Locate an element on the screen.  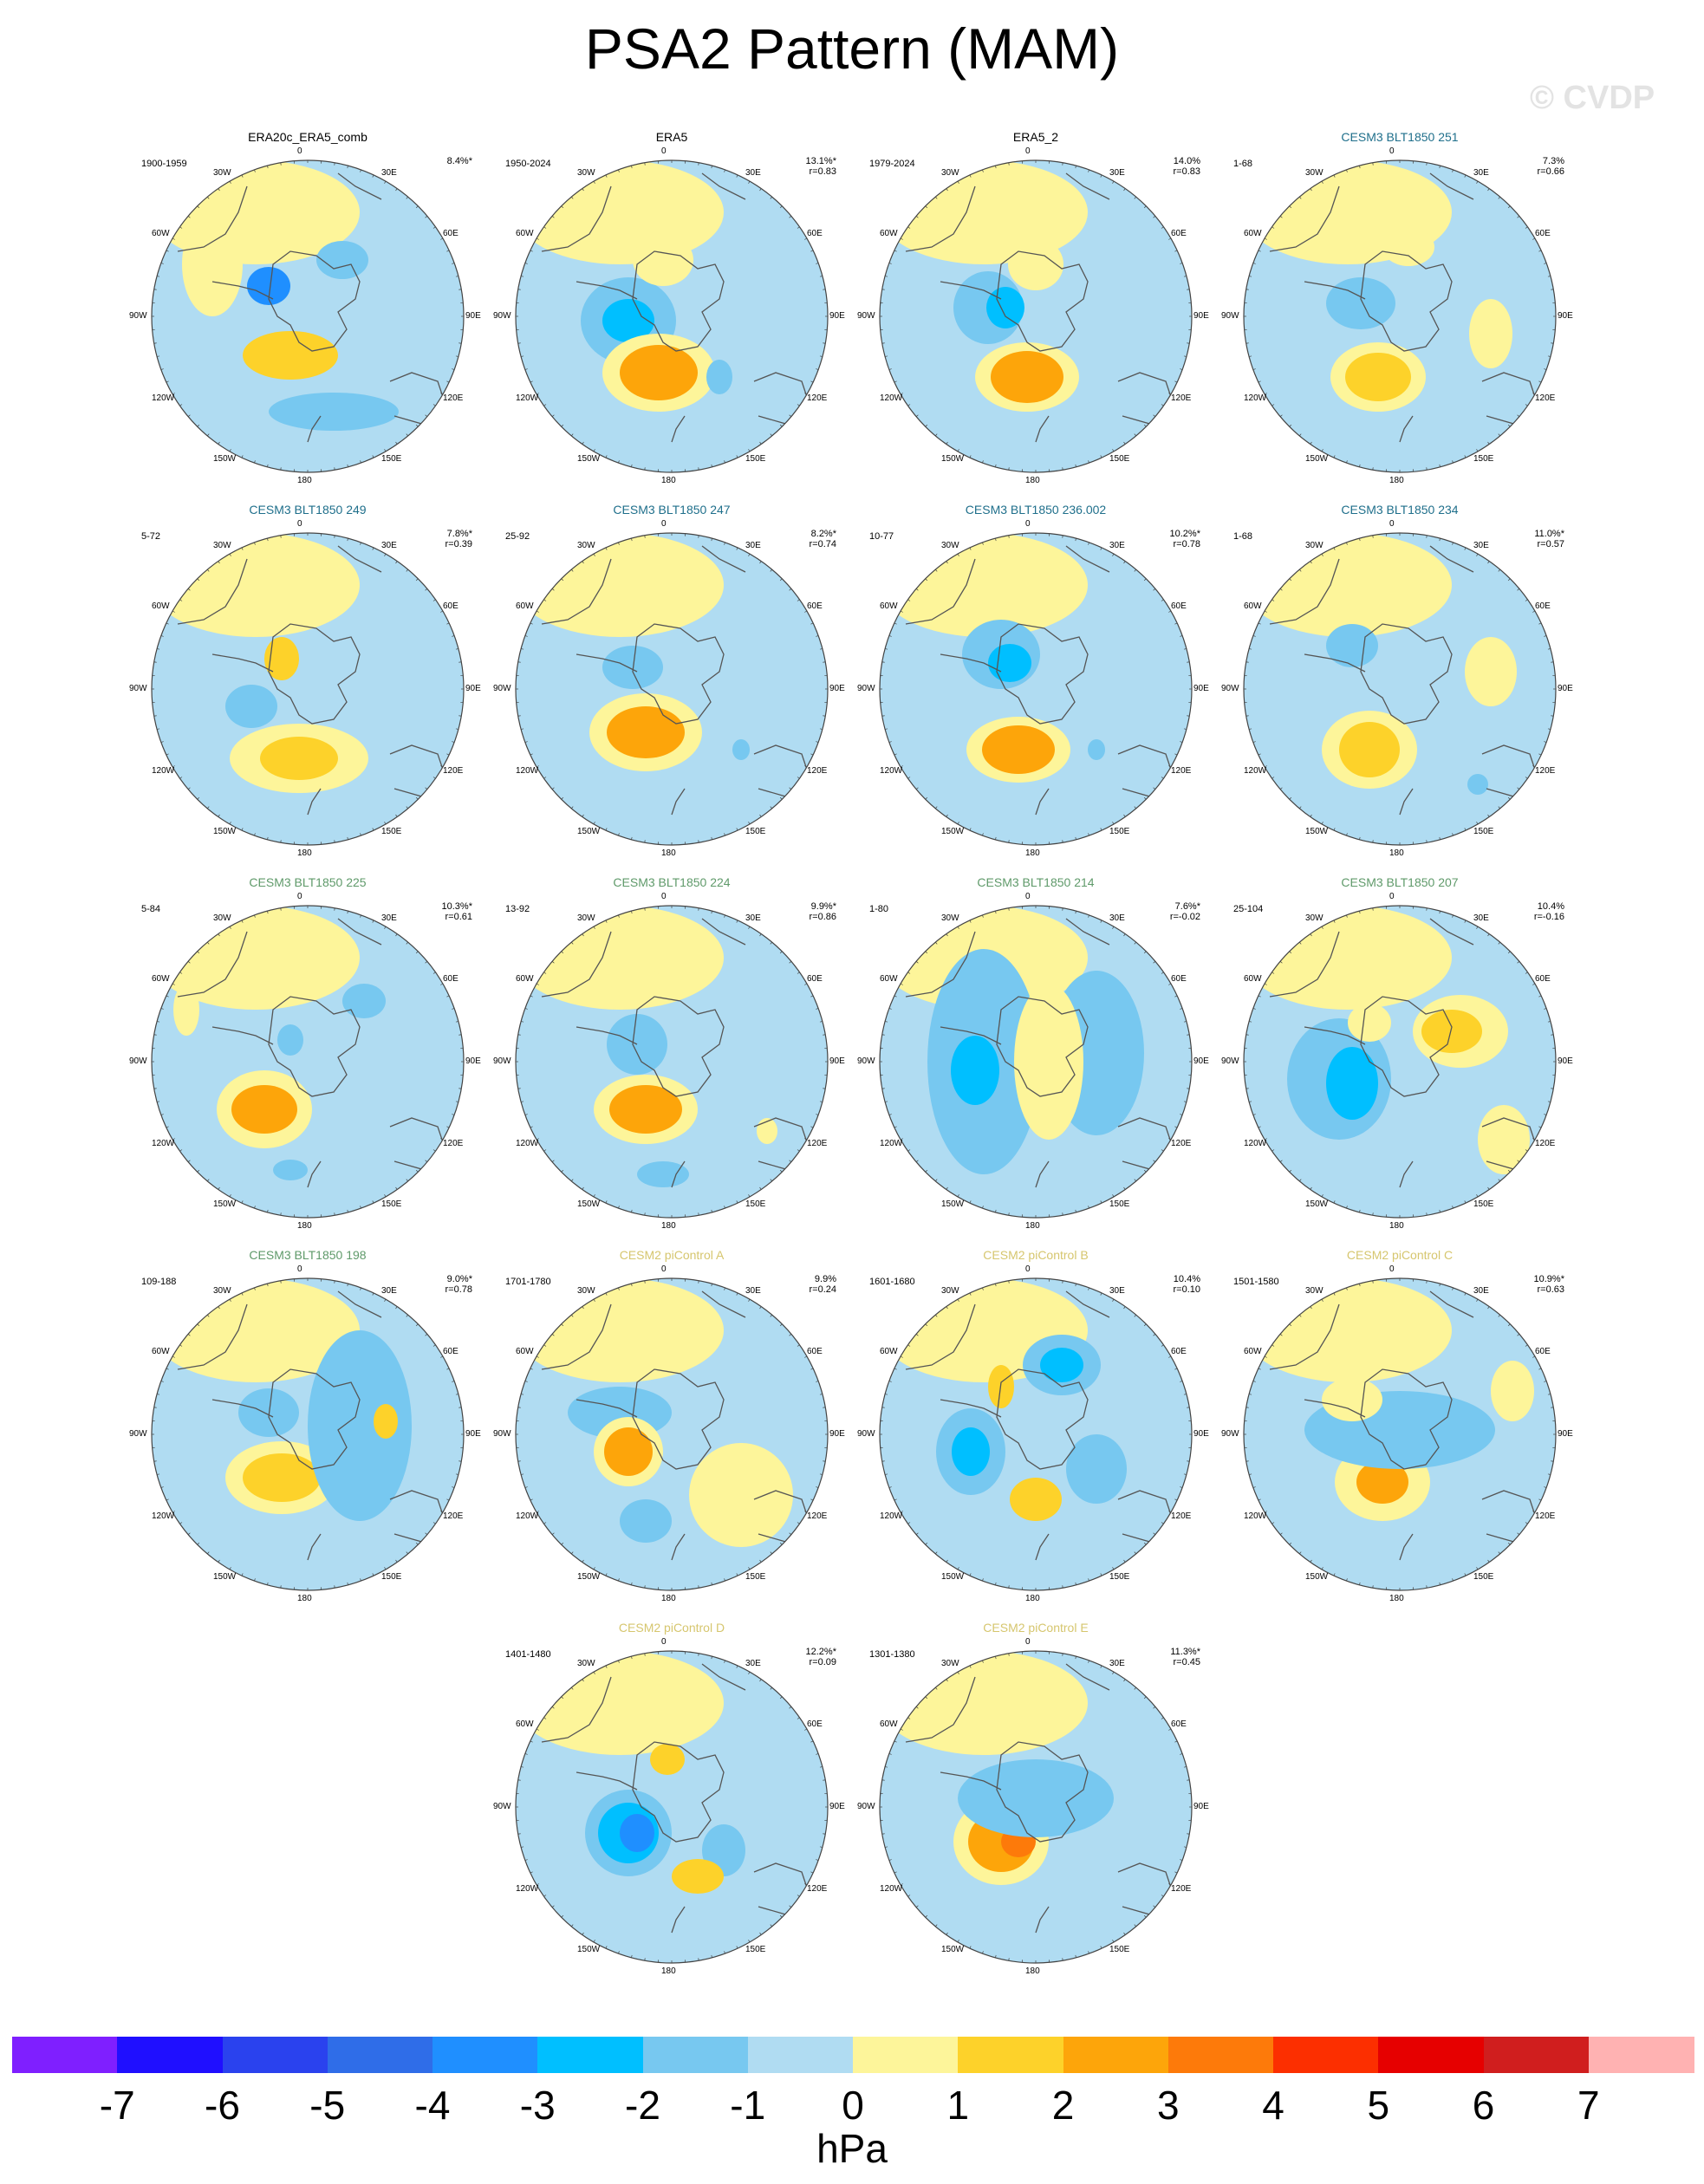
longitude-label: 60E is located at coordinates (1543, 979).